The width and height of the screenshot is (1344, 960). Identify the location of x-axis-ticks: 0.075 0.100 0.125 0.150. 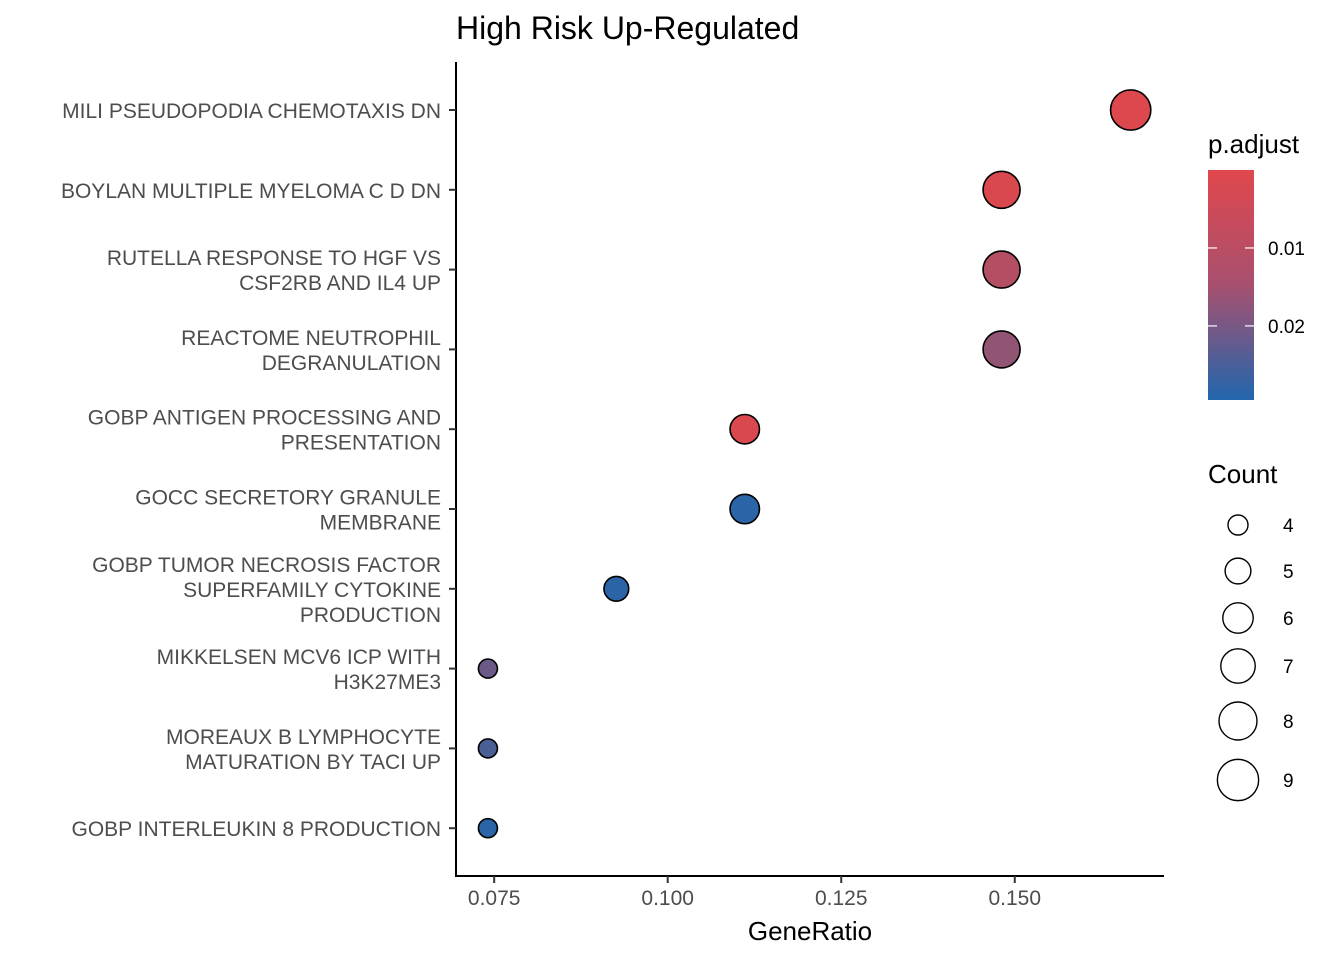
(754, 893).